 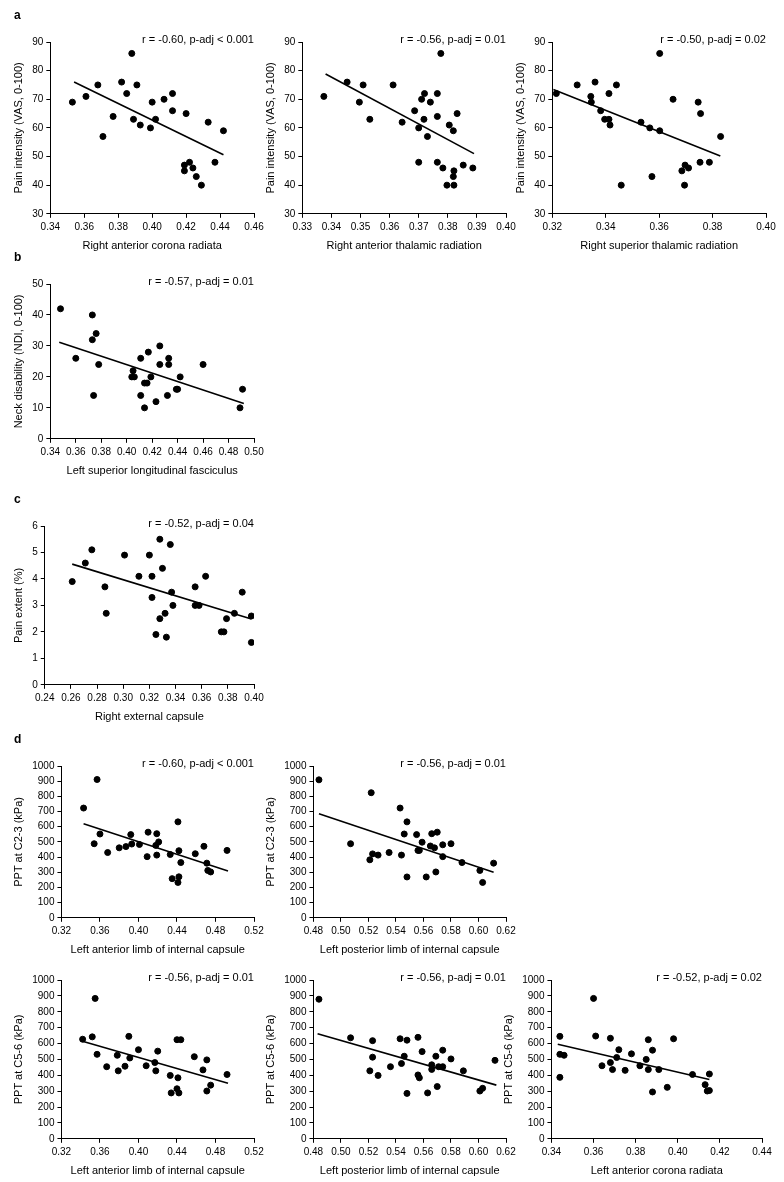 What do you see at coordinates (418, 226) in the screenshot?
I see `x-tick-label: 0.37` at bounding box center [418, 226].